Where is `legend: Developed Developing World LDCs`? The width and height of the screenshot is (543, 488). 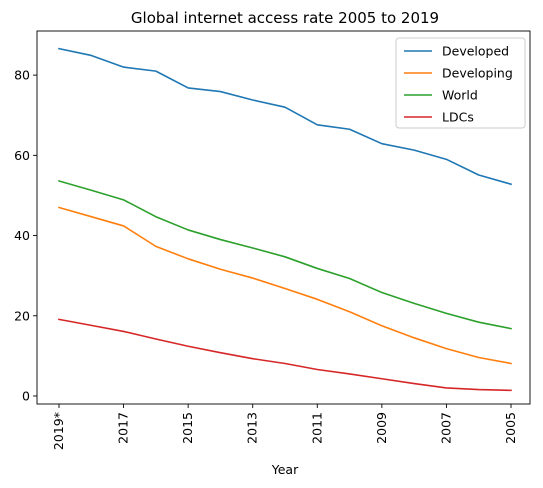 legend: Developed Developing World LDCs is located at coordinates (460, 83).